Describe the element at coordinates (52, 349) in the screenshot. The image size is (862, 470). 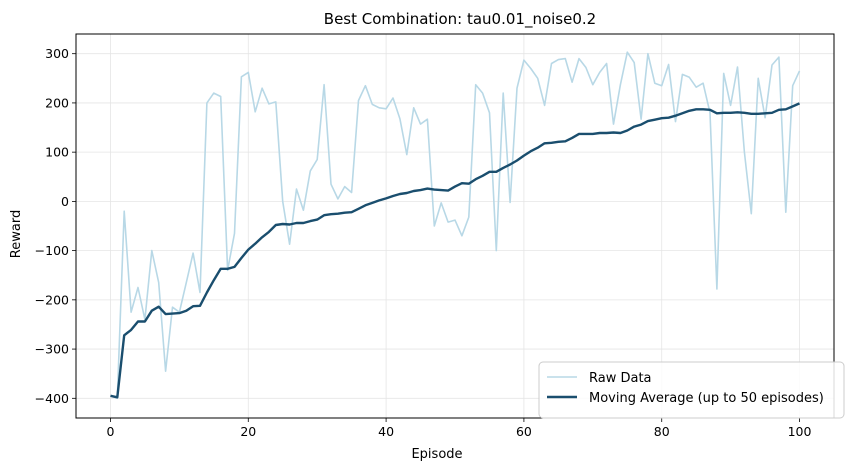
I see `y-tick-label: −300` at that location.